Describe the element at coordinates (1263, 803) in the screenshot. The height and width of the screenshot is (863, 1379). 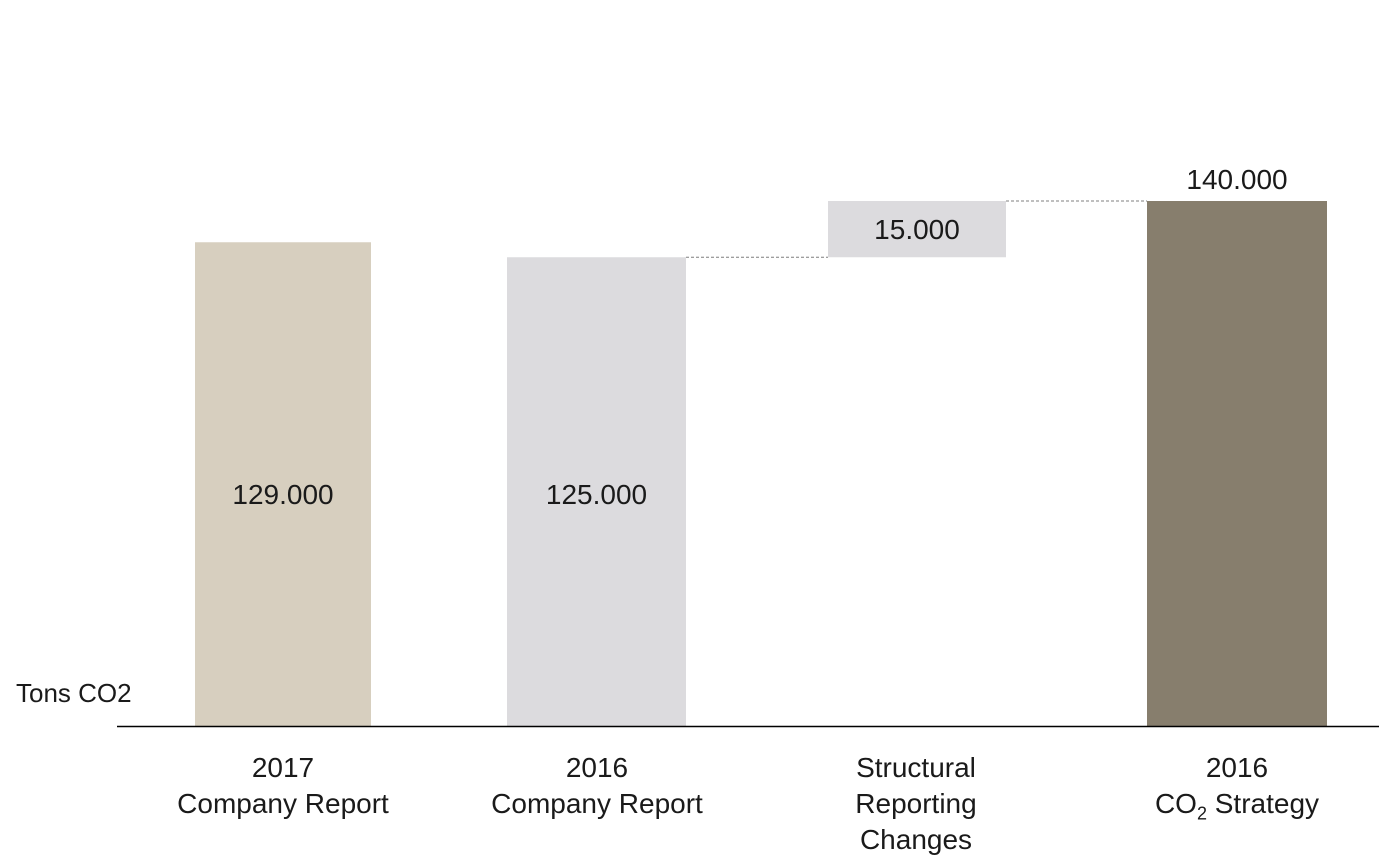
I see `strategy-text: Strategy` at that location.